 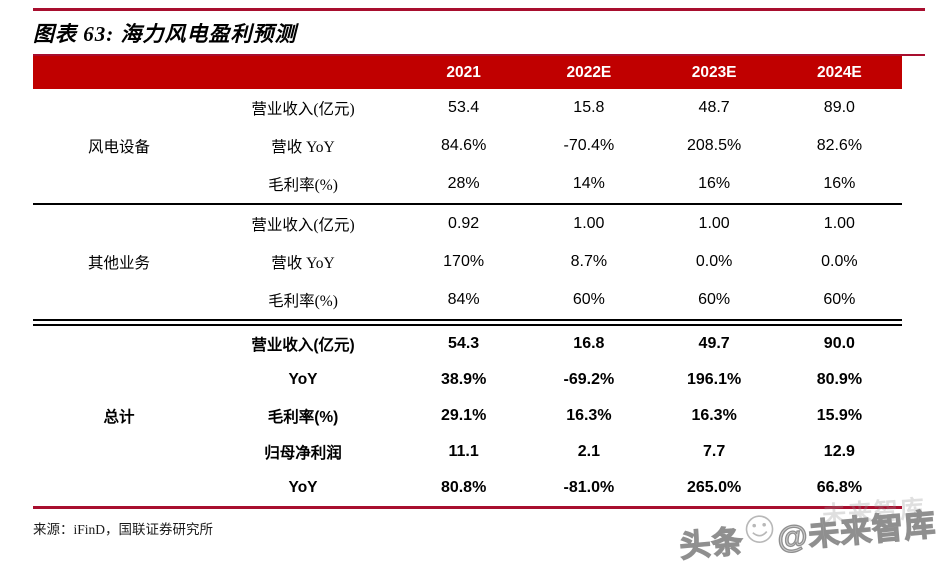 I want to click on group-label: 其他业务, so click(x=118, y=263).